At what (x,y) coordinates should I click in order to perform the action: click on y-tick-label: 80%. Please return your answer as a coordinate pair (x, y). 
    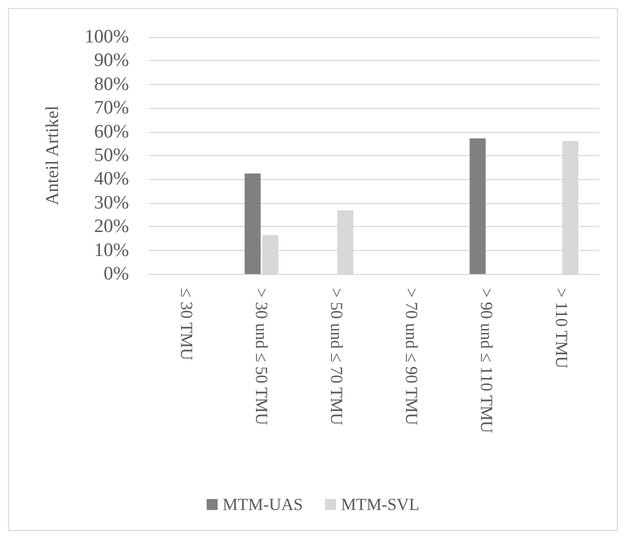
    Looking at the image, I should click on (112, 84).